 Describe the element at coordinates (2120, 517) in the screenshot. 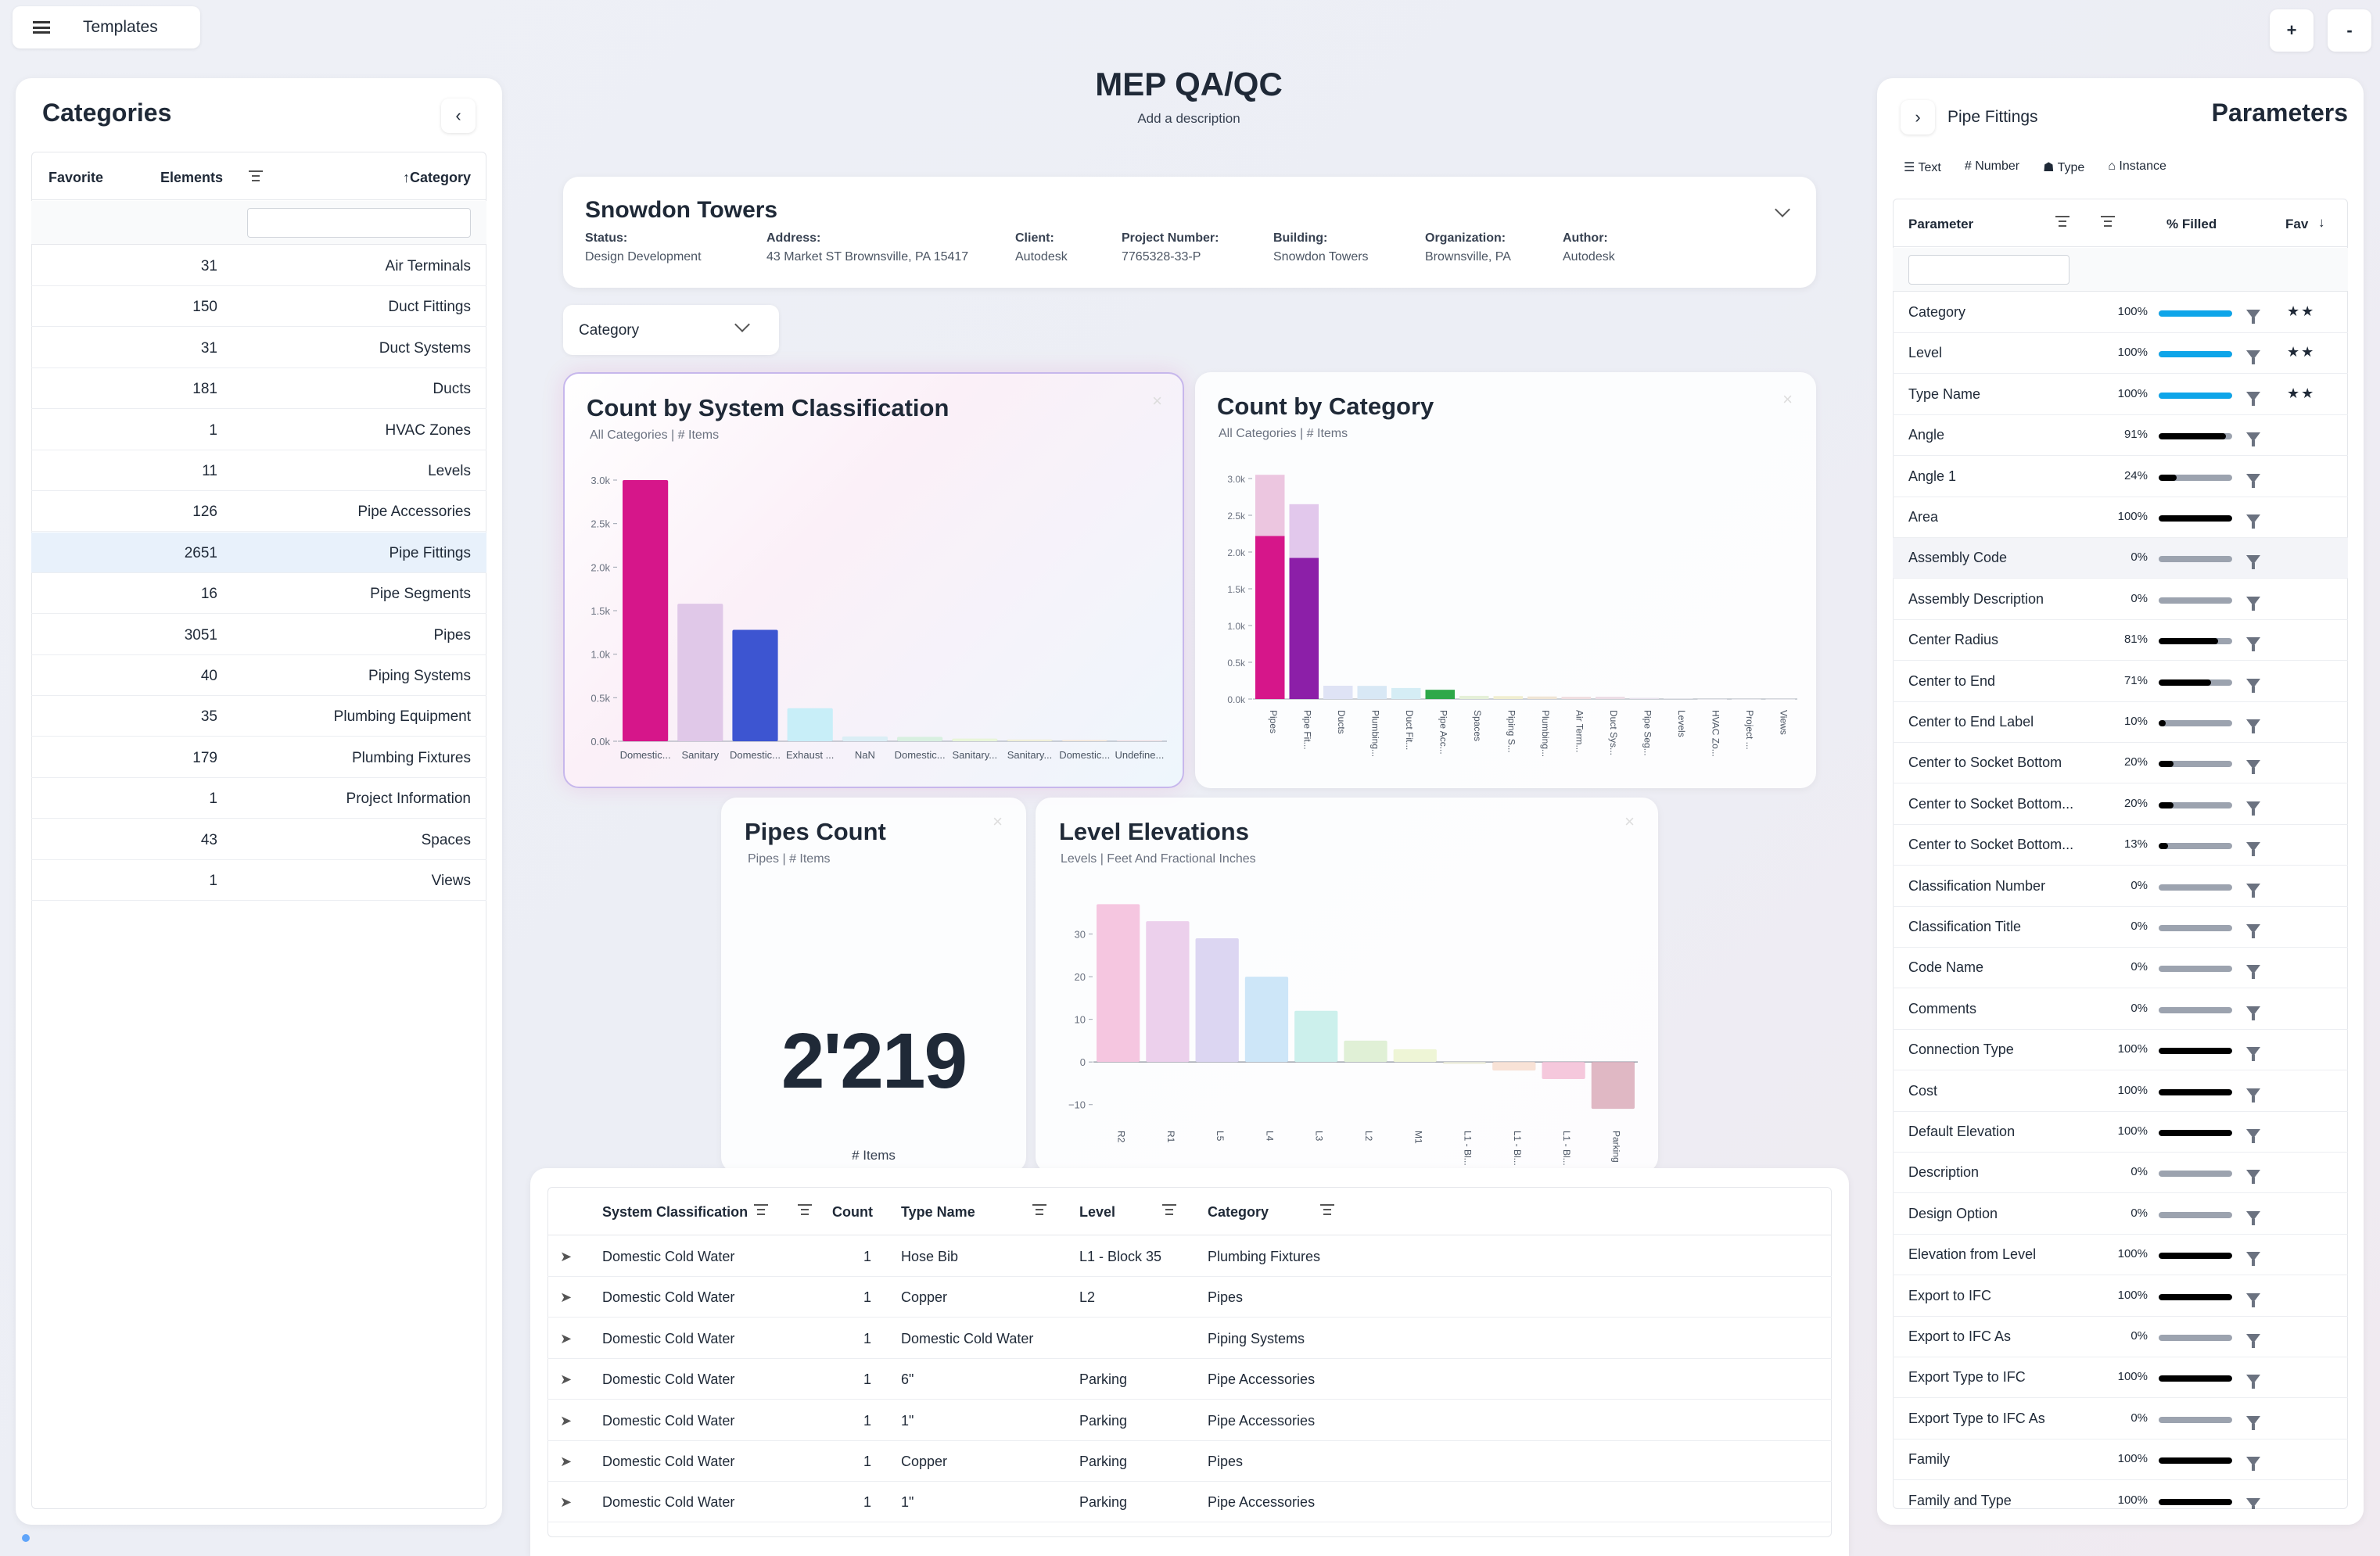

I see `parameter-row: Area 100%` at that location.